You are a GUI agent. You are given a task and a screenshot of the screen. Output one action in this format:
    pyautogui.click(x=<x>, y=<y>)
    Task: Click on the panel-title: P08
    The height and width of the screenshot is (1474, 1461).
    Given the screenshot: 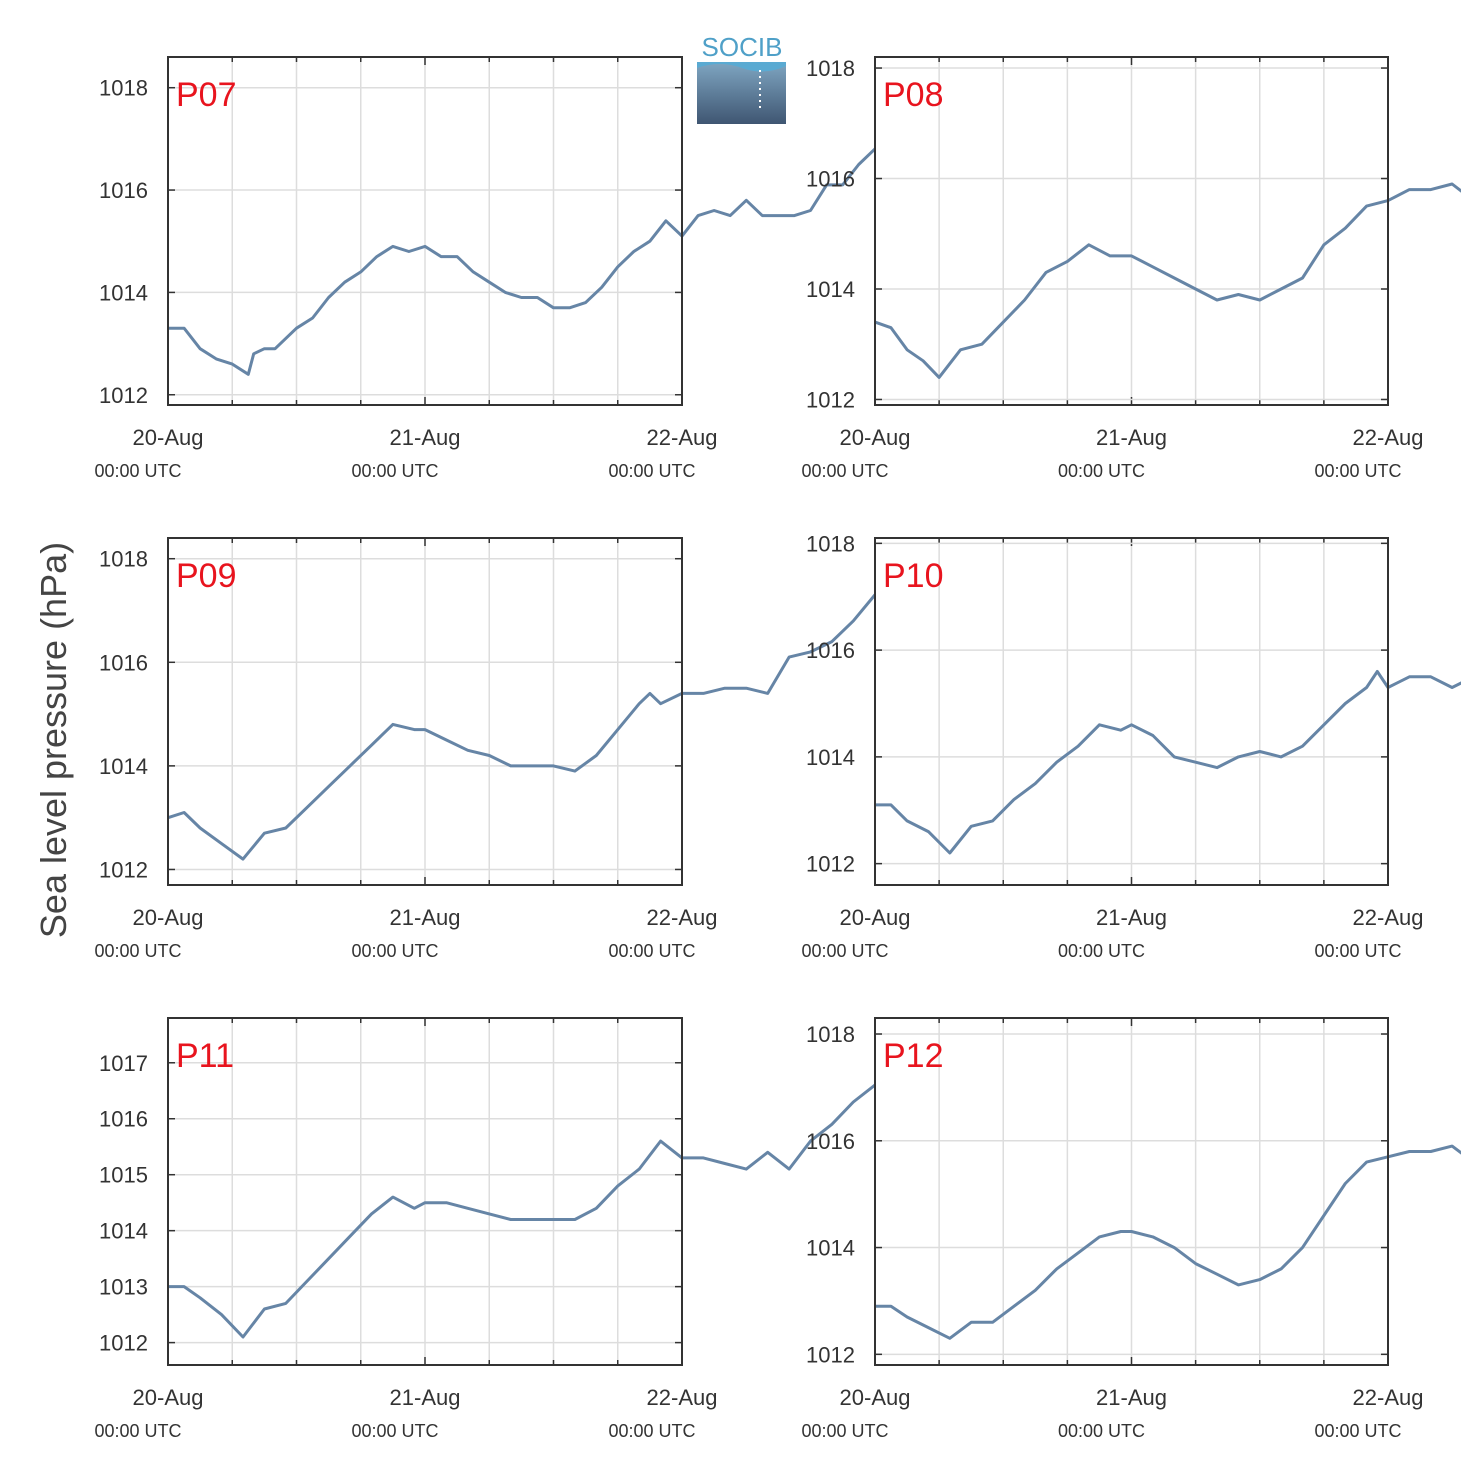 What is the action you would take?
    pyautogui.click(x=913, y=95)
    